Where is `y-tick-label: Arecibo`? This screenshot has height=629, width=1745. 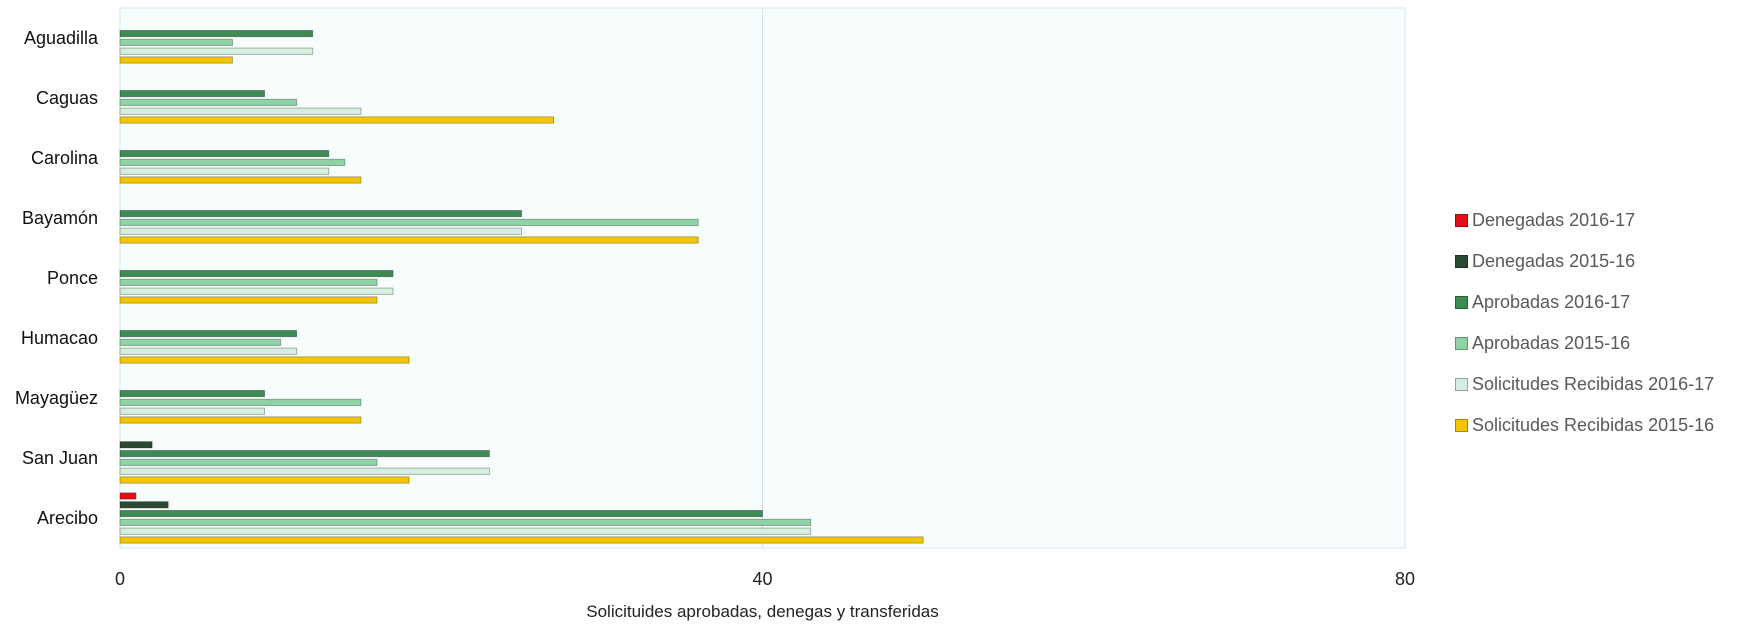 y-tick-label: Arecibo is located at coordinates (67, 518).